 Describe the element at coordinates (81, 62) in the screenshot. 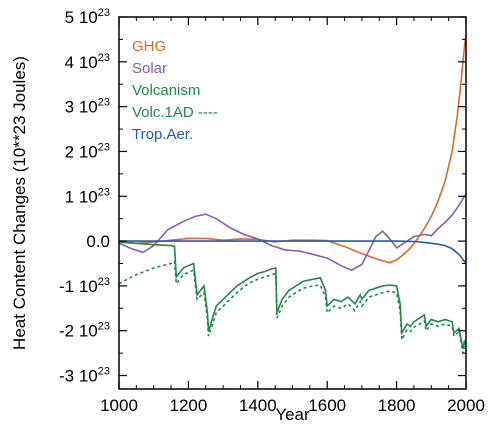

I see `y-tick-base: 4 10` at that location.